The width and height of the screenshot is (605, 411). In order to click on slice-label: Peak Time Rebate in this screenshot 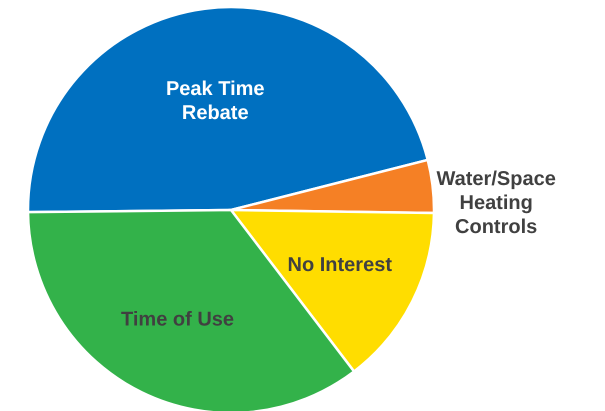, I will do `click(215, 101)`.